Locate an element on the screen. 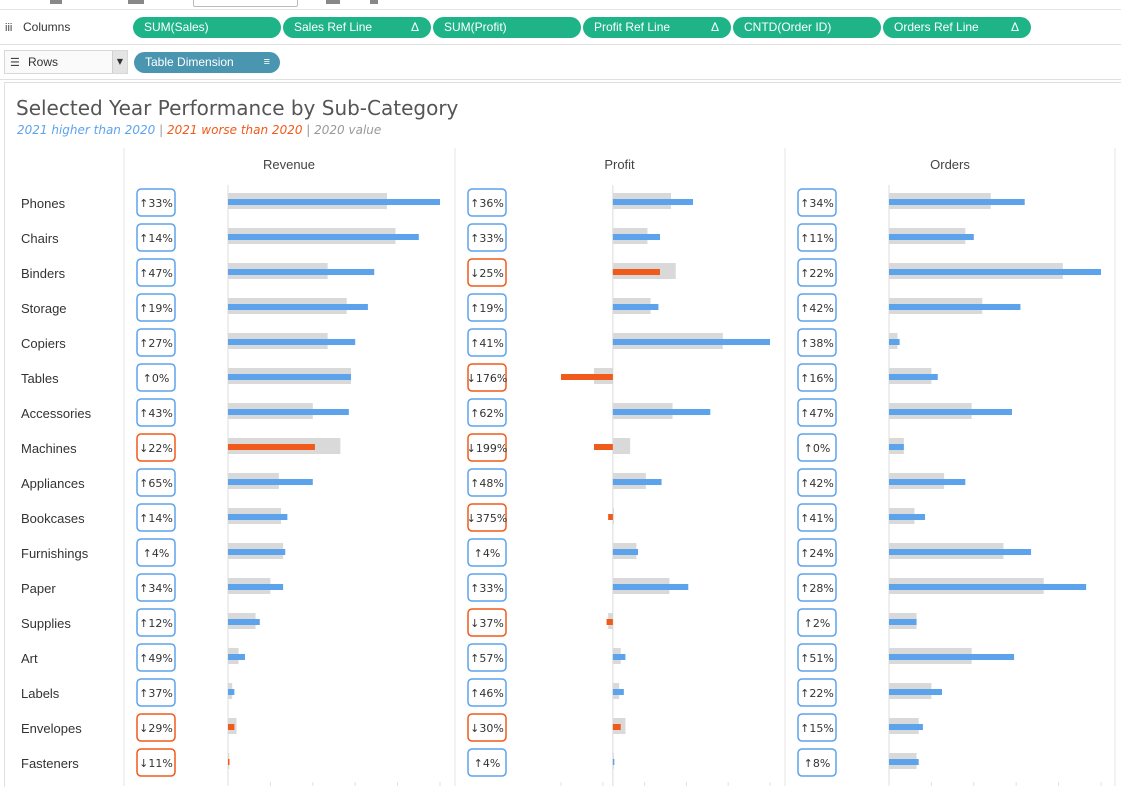  change-label: ↓199% is located at coordinates (487, 448).